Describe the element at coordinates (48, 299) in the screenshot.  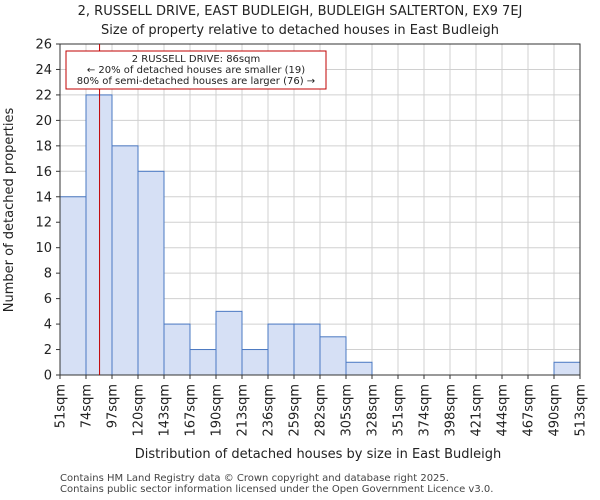
I see `y-tick-label: 6` at that location.